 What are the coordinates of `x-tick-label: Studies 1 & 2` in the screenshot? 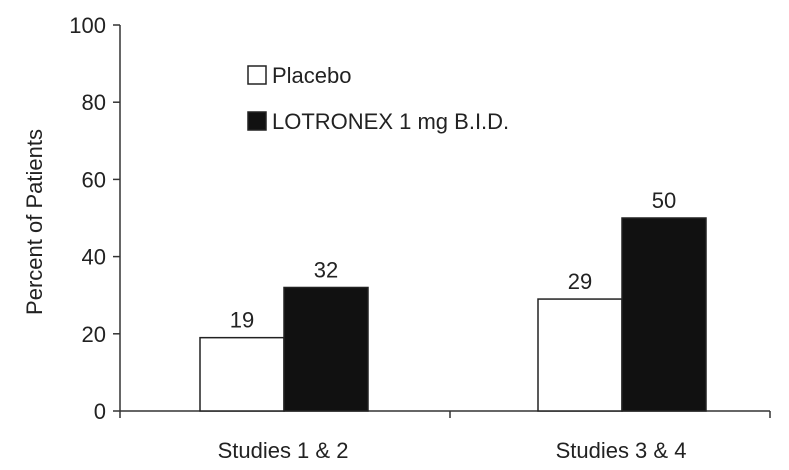 It's located at (283, 450).